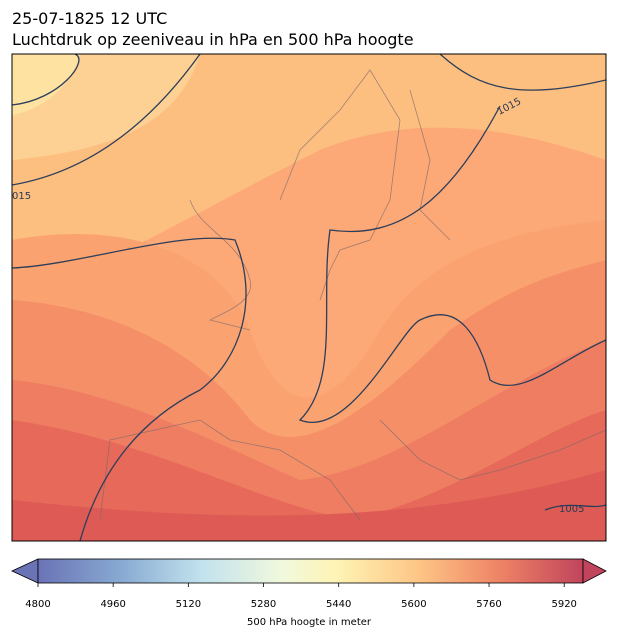 The width and height of the screenshot is (618, 639). I want to click on contour-label: 1005, so click(571, 509).